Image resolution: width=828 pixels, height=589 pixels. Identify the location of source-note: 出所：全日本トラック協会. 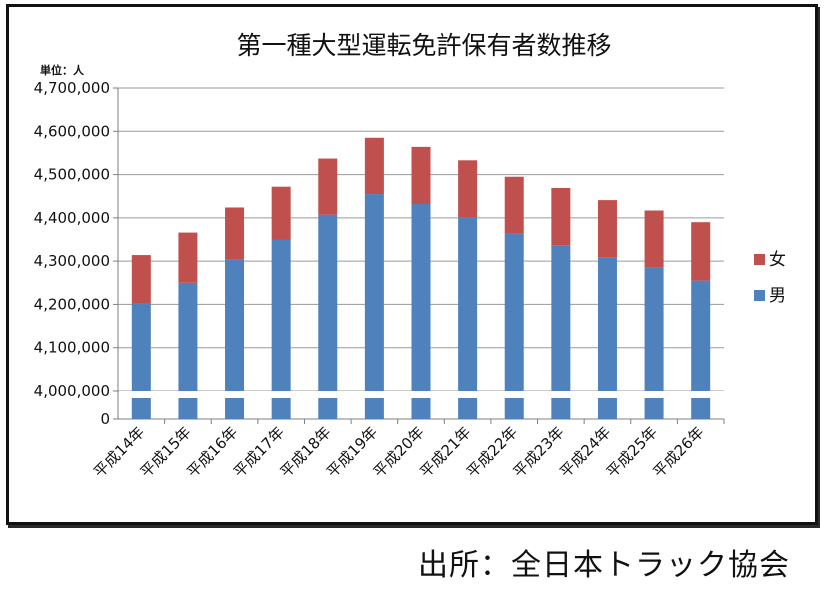
(604, 565).